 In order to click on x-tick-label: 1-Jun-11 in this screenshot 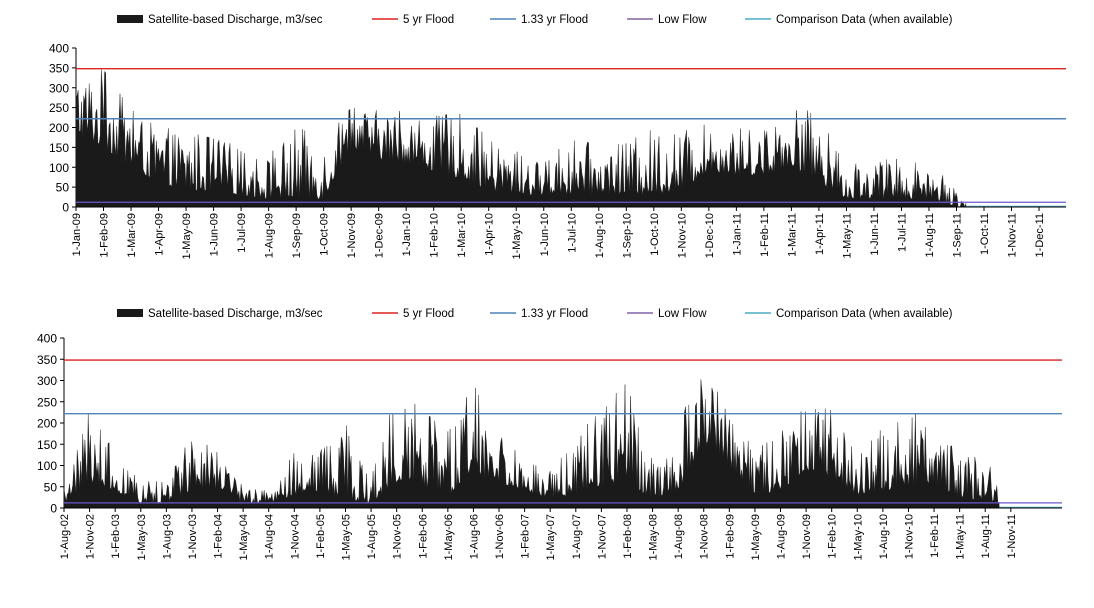, I will do `click(875, 234)`.